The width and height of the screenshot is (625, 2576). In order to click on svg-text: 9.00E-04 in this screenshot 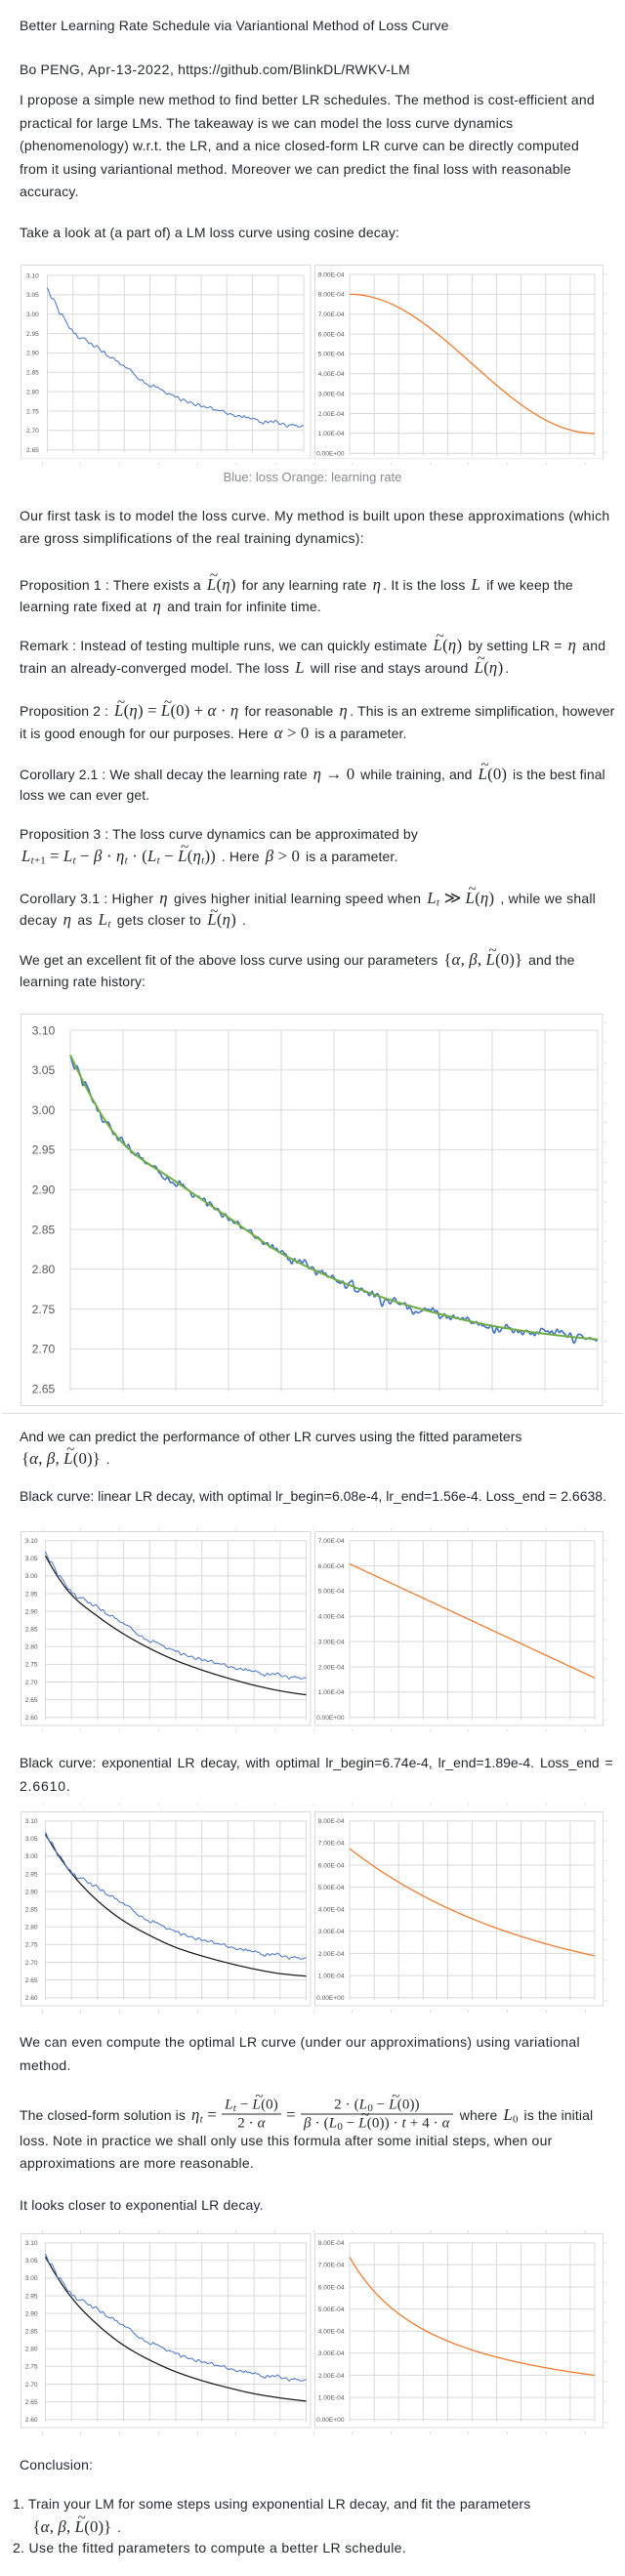, I will do `click(330, 274)`.